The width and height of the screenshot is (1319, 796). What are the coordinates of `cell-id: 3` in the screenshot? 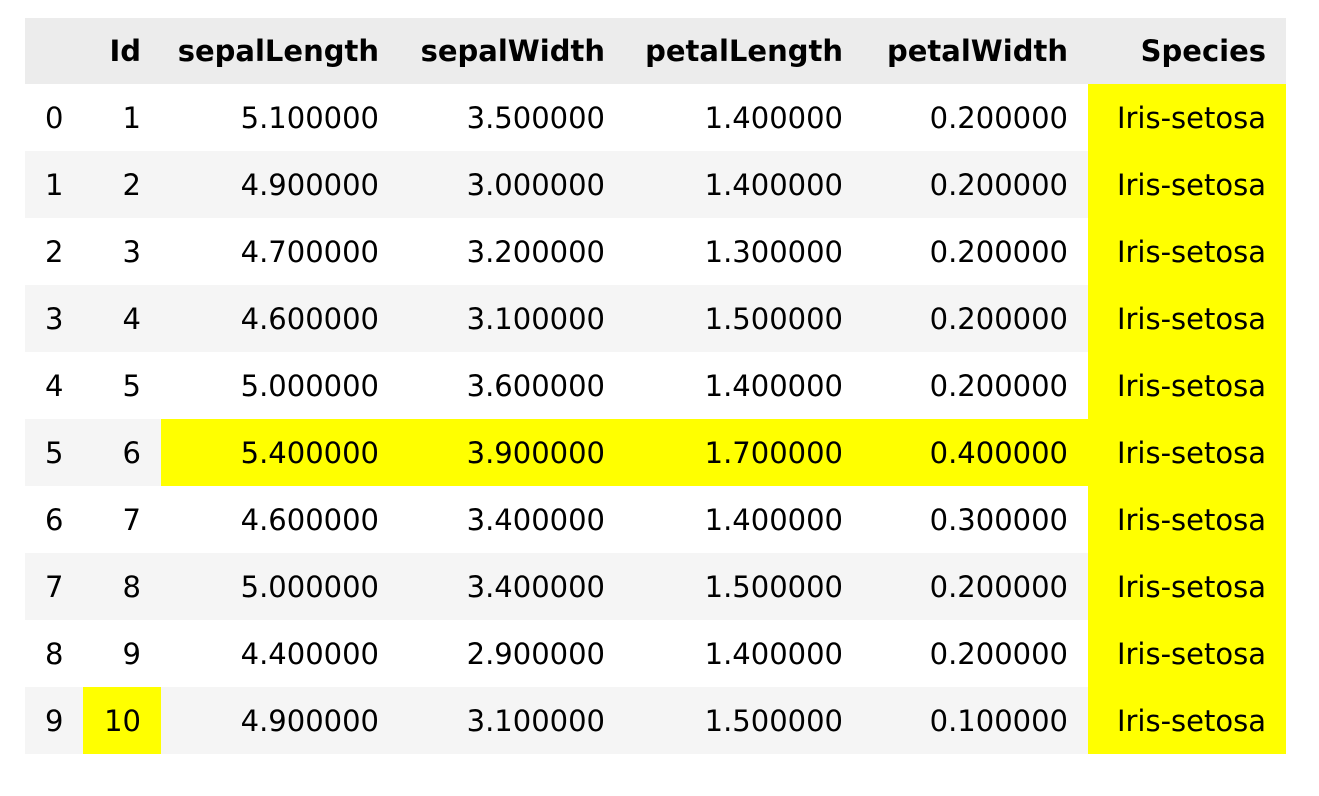 It's located at (131, 251).